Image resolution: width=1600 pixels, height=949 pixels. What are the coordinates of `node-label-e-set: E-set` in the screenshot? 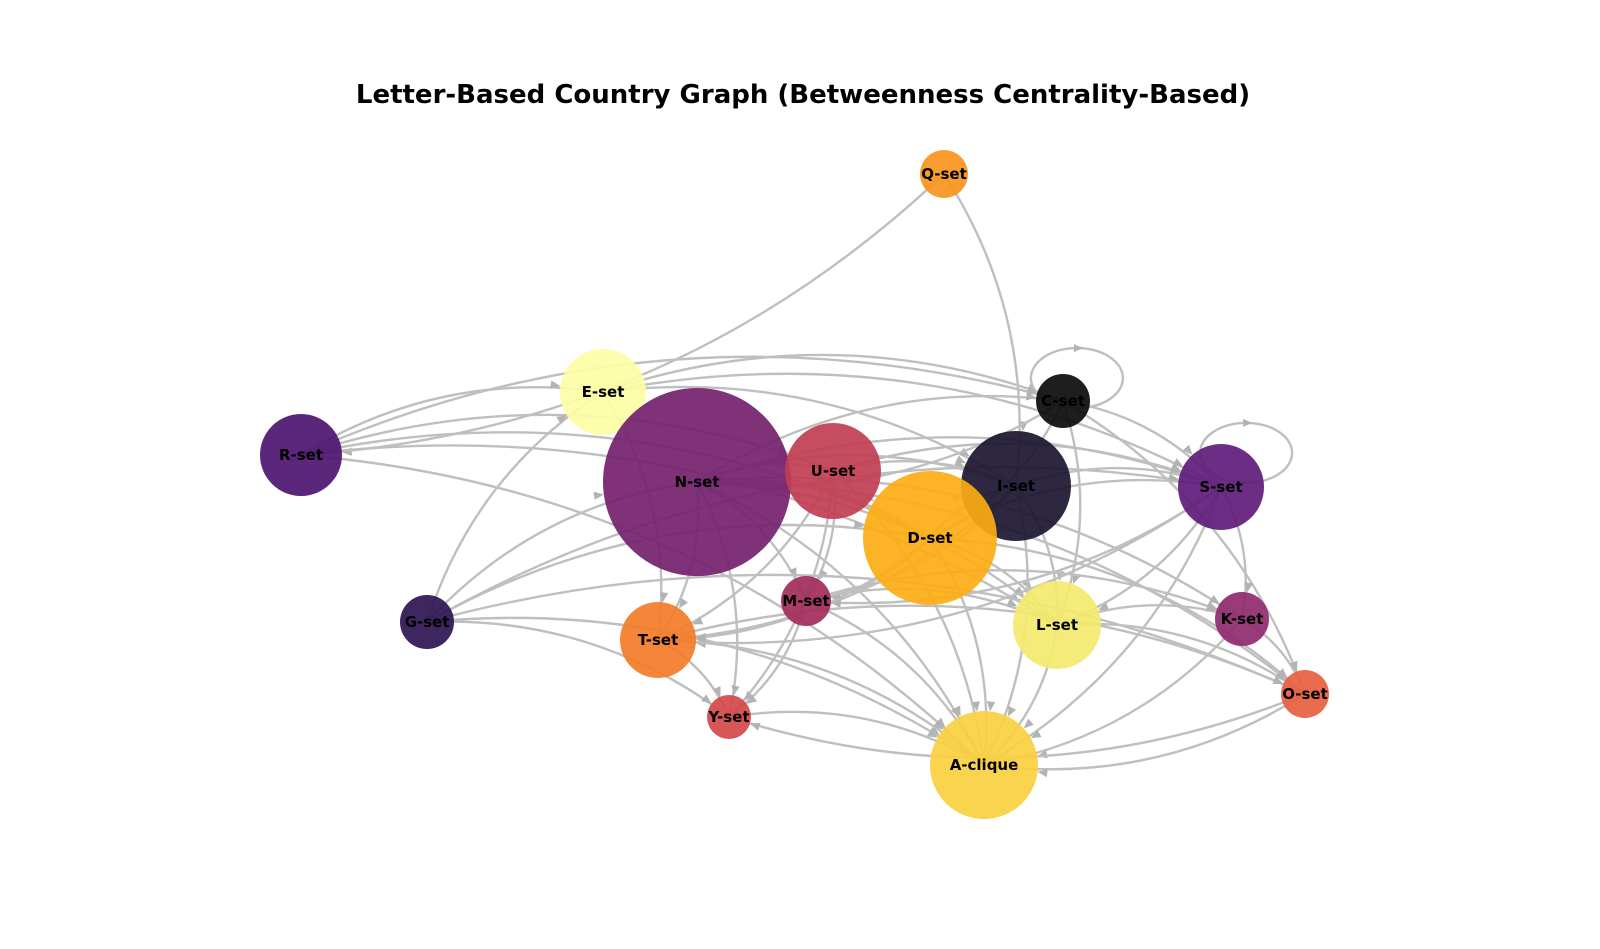 It's located at (603, 392).